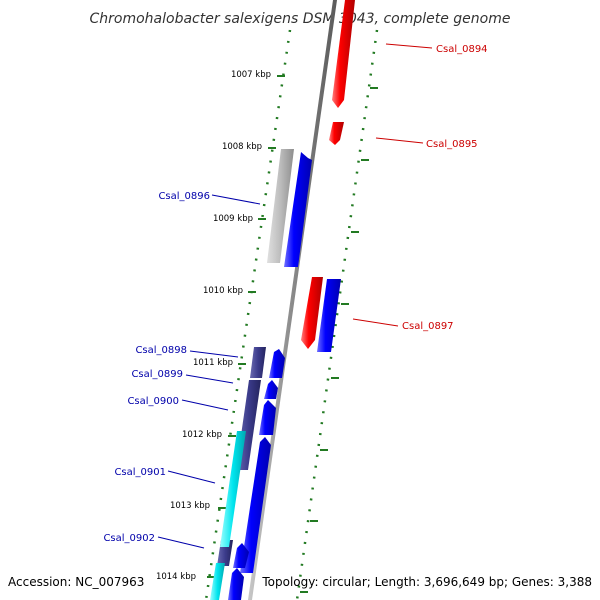 The width and height of the screenshot is (600, 600). I want to click on feature-cyan-bottom, so click(217, 581).